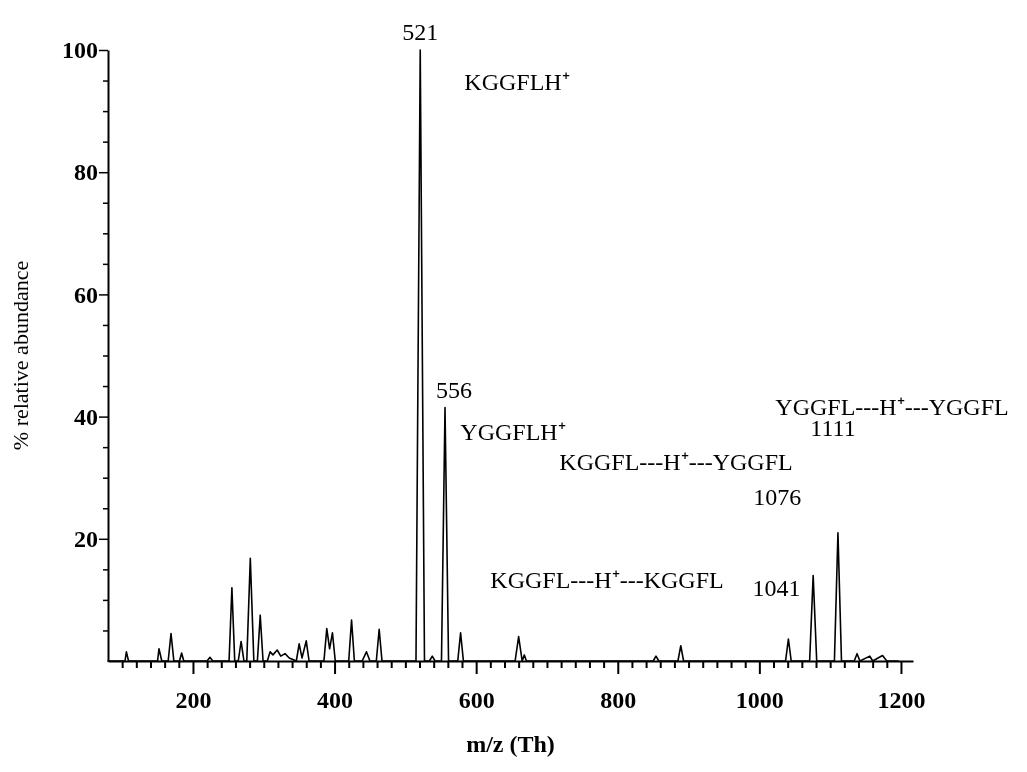  Describe the element at coordinates (454, 390) in the screenshot. I see `annotation: 556` at that location.